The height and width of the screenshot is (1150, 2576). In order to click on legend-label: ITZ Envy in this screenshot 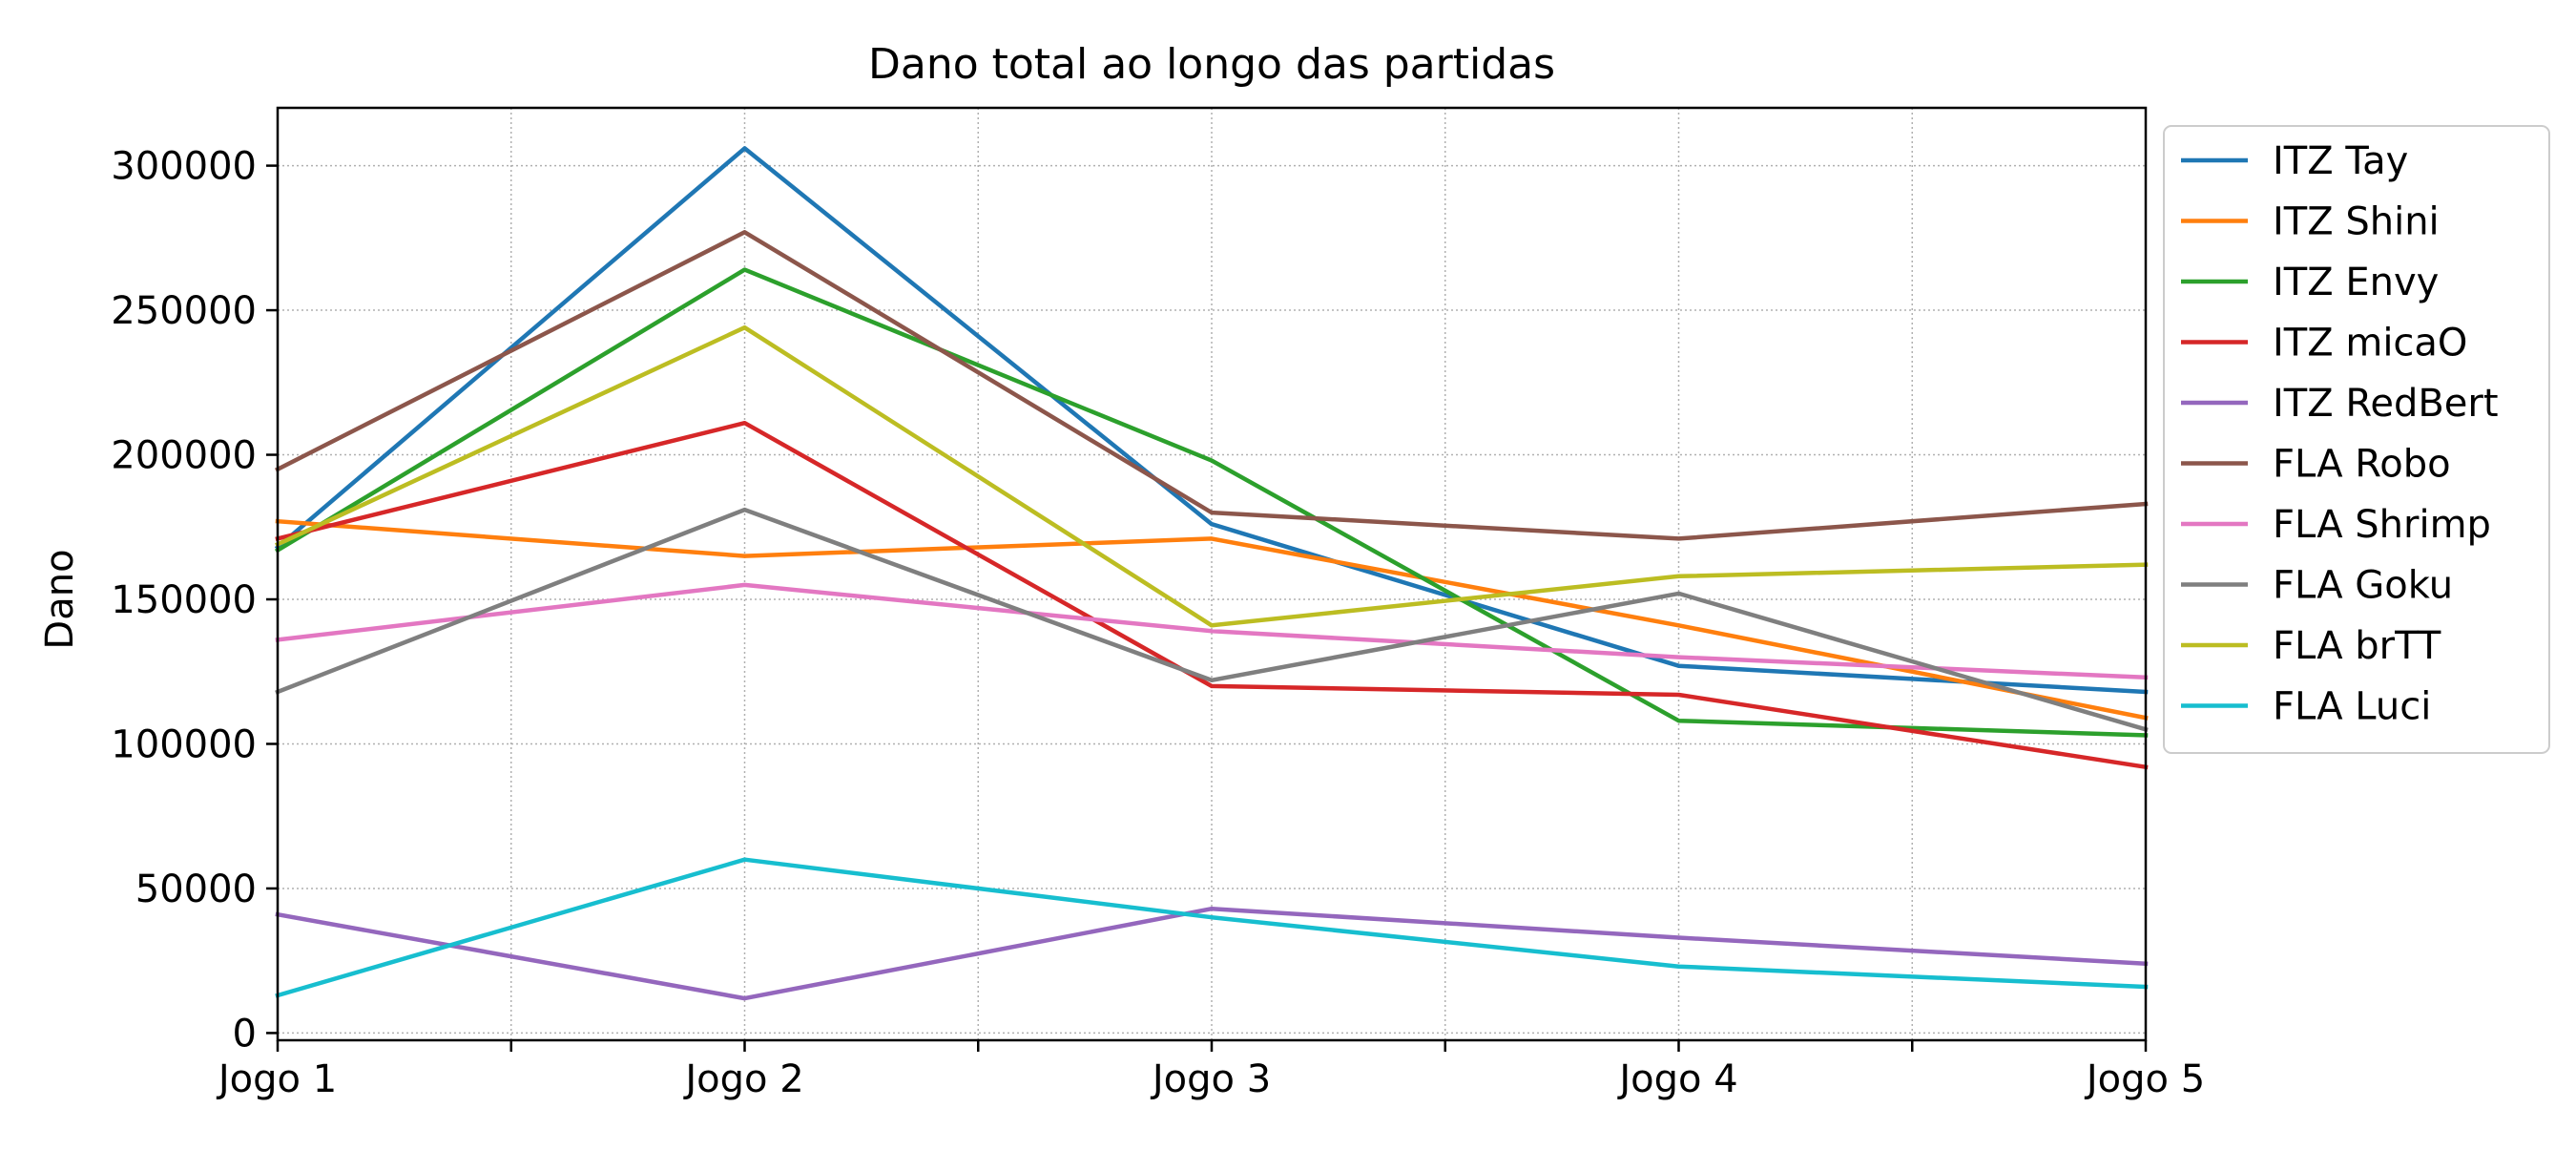, I will do `click(2356, 282)`.